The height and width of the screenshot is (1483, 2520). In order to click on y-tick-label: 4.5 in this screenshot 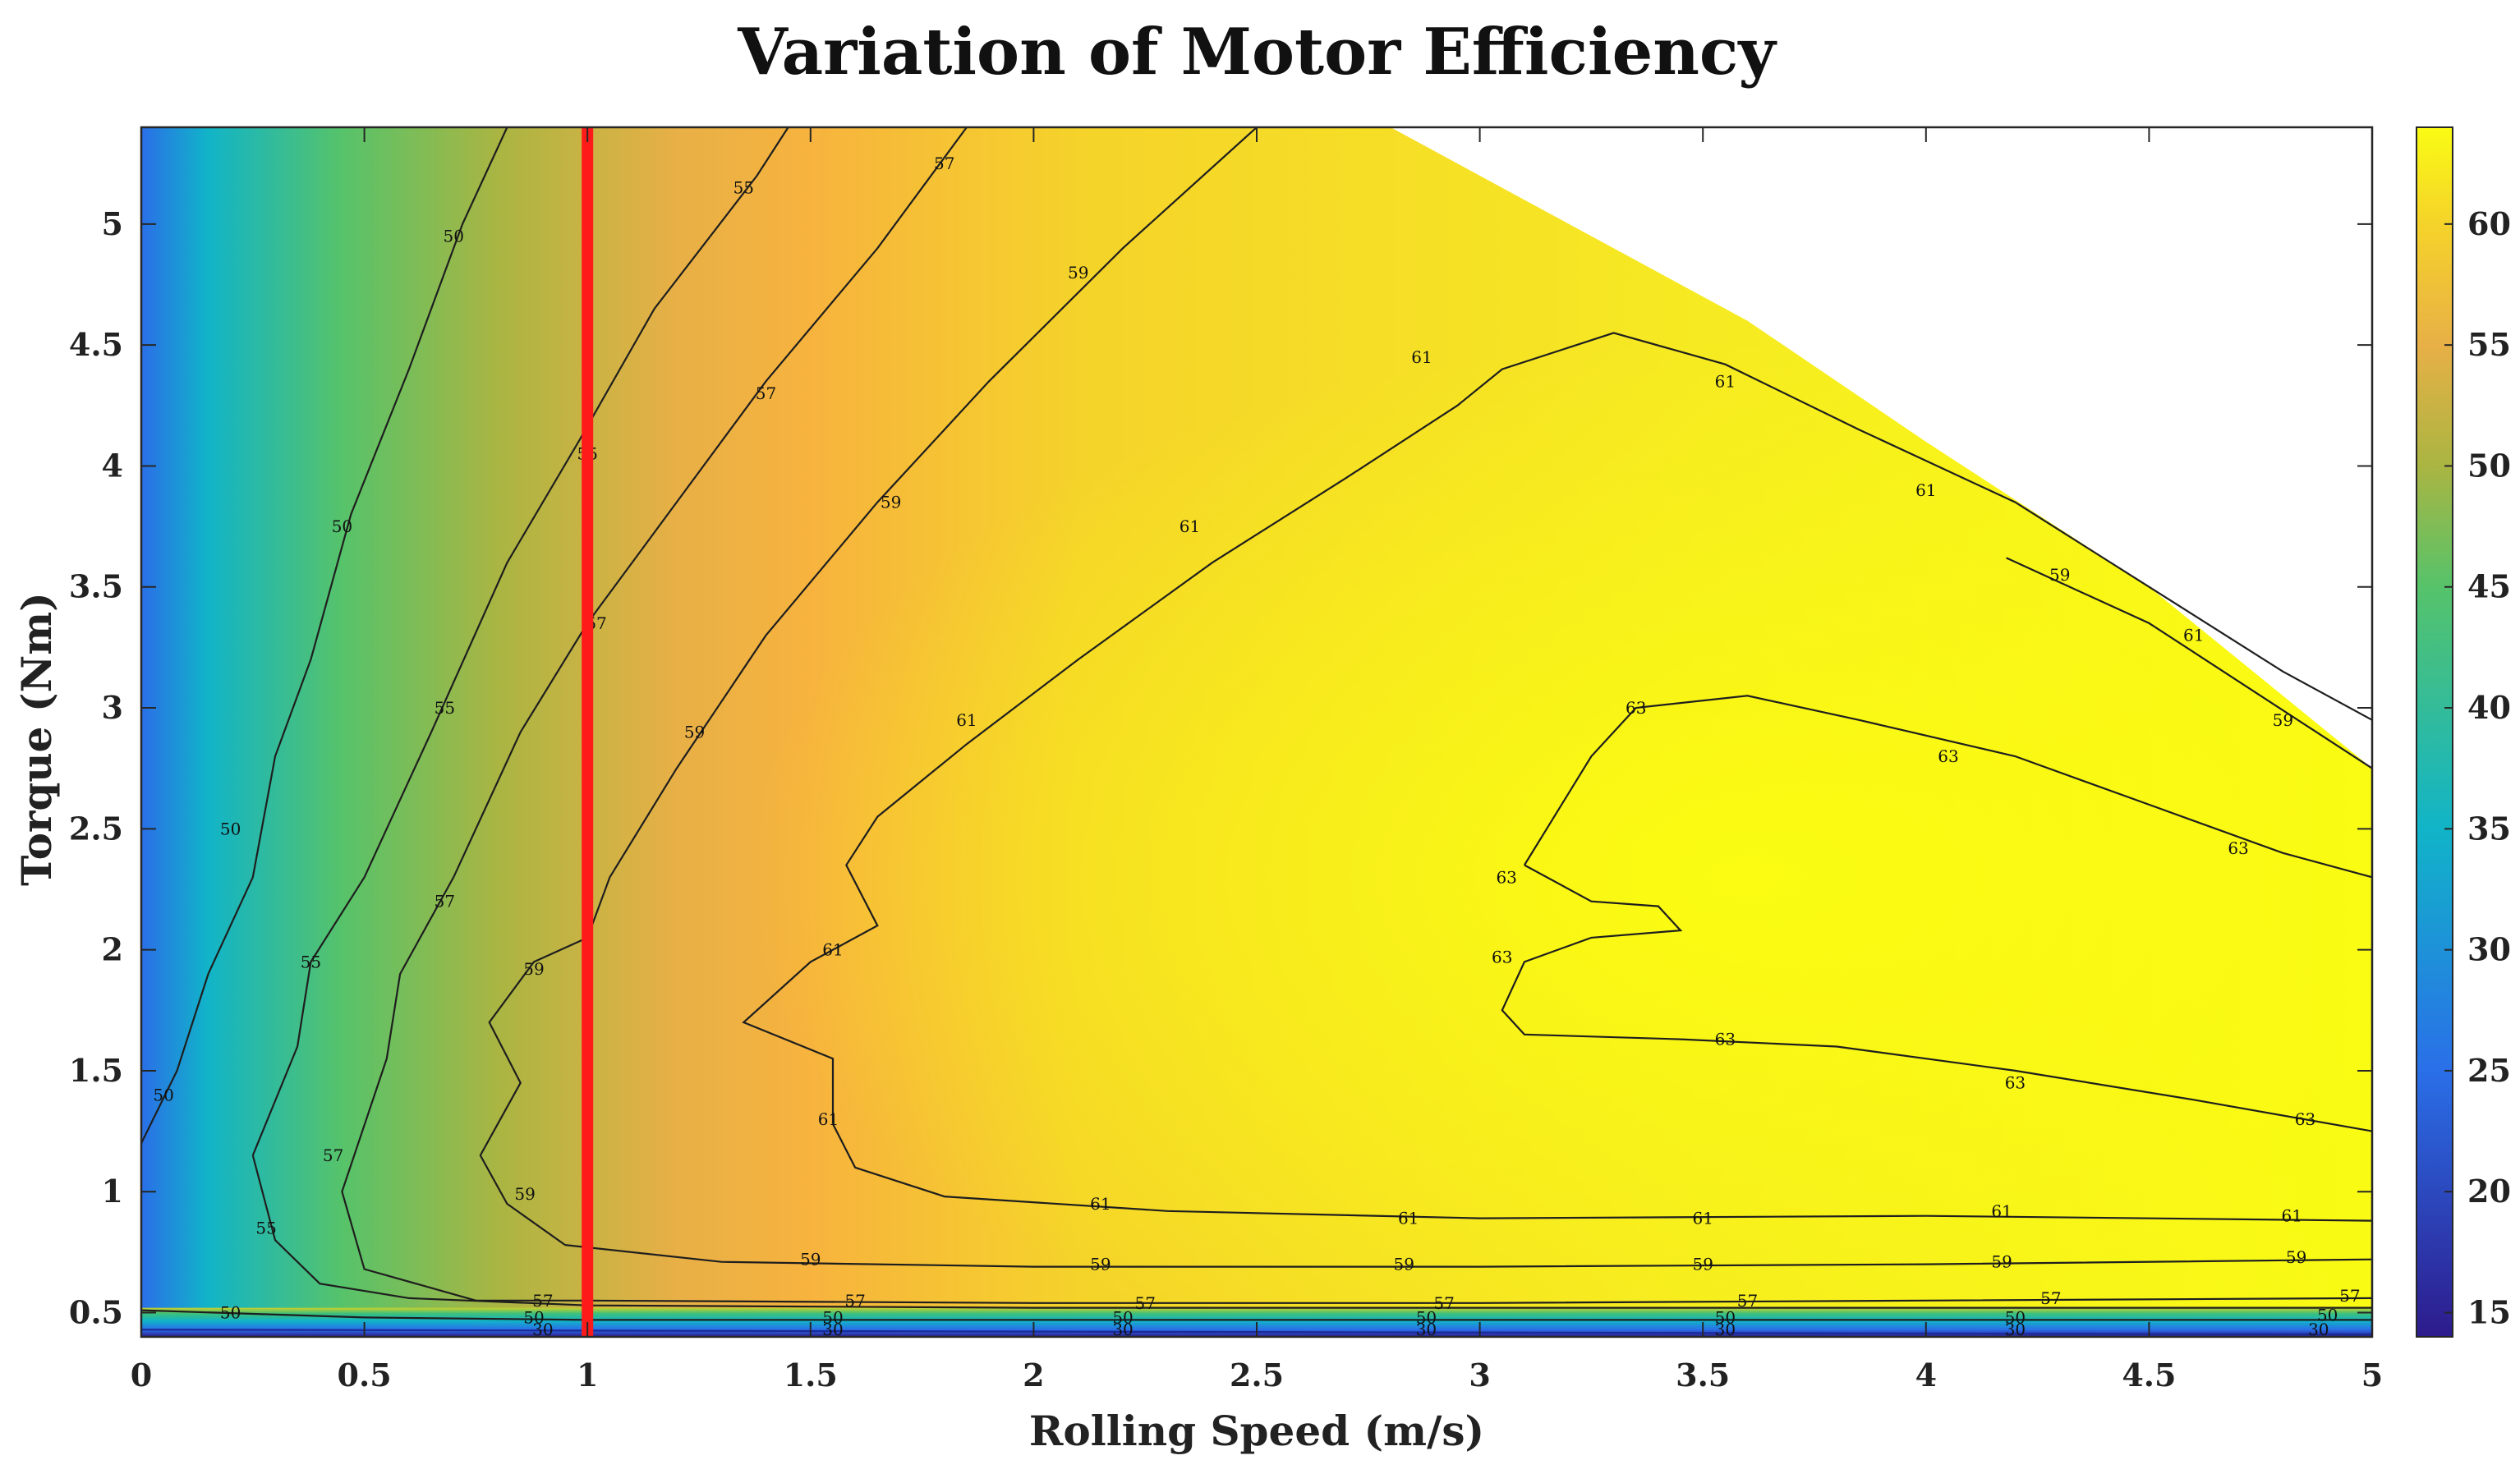, I will do `click(96, 345)`.